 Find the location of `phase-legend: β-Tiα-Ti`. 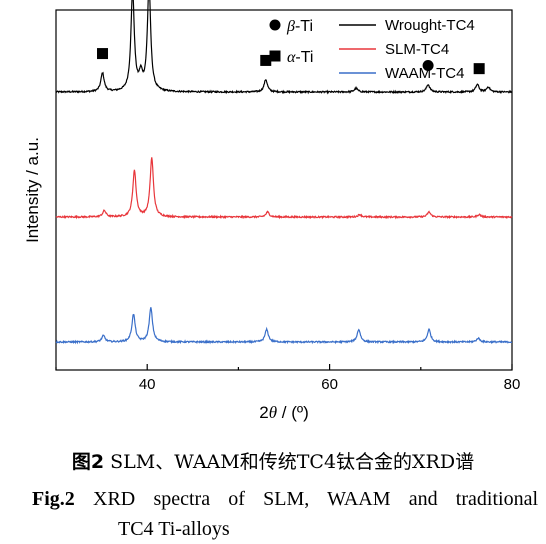

phase-legend: β-Tiα-Ti is located at coordinates (291, 42).